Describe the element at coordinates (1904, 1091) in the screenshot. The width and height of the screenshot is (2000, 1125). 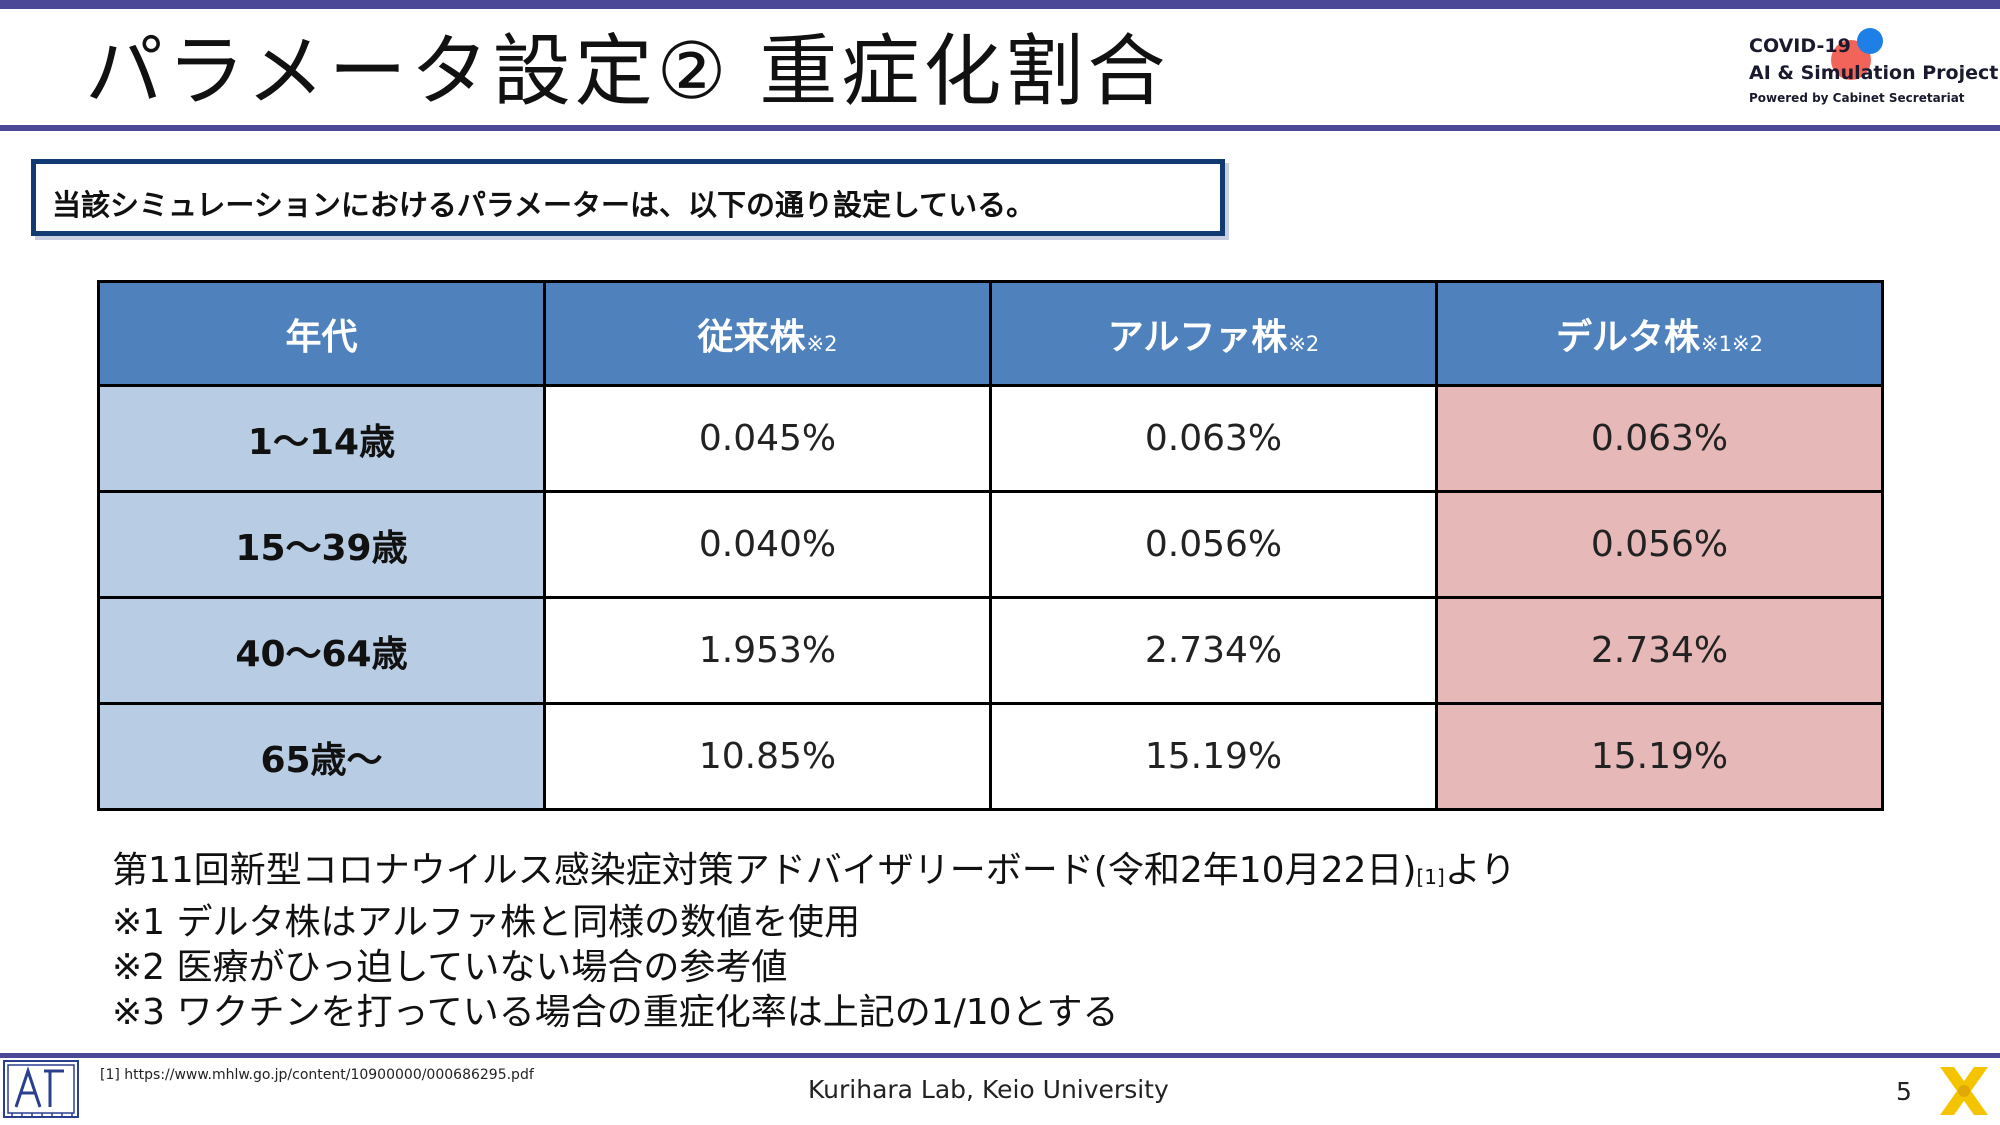
I see `page-number: 5` at that location.